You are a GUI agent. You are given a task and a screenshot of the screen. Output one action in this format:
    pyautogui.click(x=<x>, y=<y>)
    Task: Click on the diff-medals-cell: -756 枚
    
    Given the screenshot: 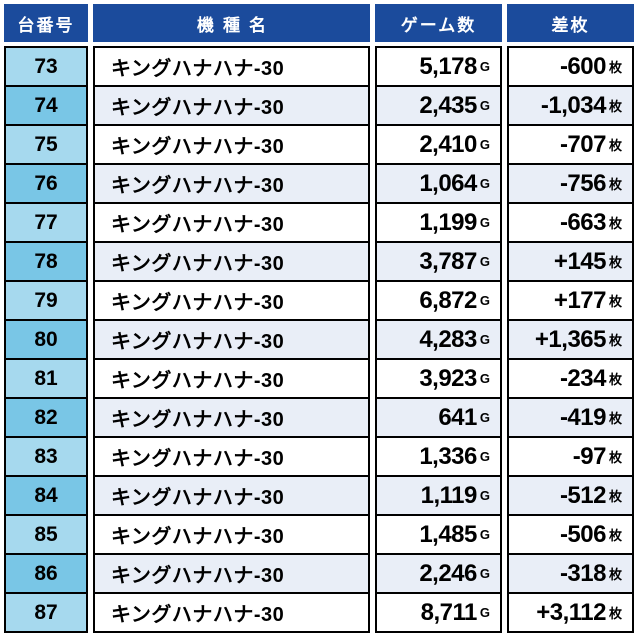 What is the action you would take?
    pyautogui.click(x=570, y=183)
    